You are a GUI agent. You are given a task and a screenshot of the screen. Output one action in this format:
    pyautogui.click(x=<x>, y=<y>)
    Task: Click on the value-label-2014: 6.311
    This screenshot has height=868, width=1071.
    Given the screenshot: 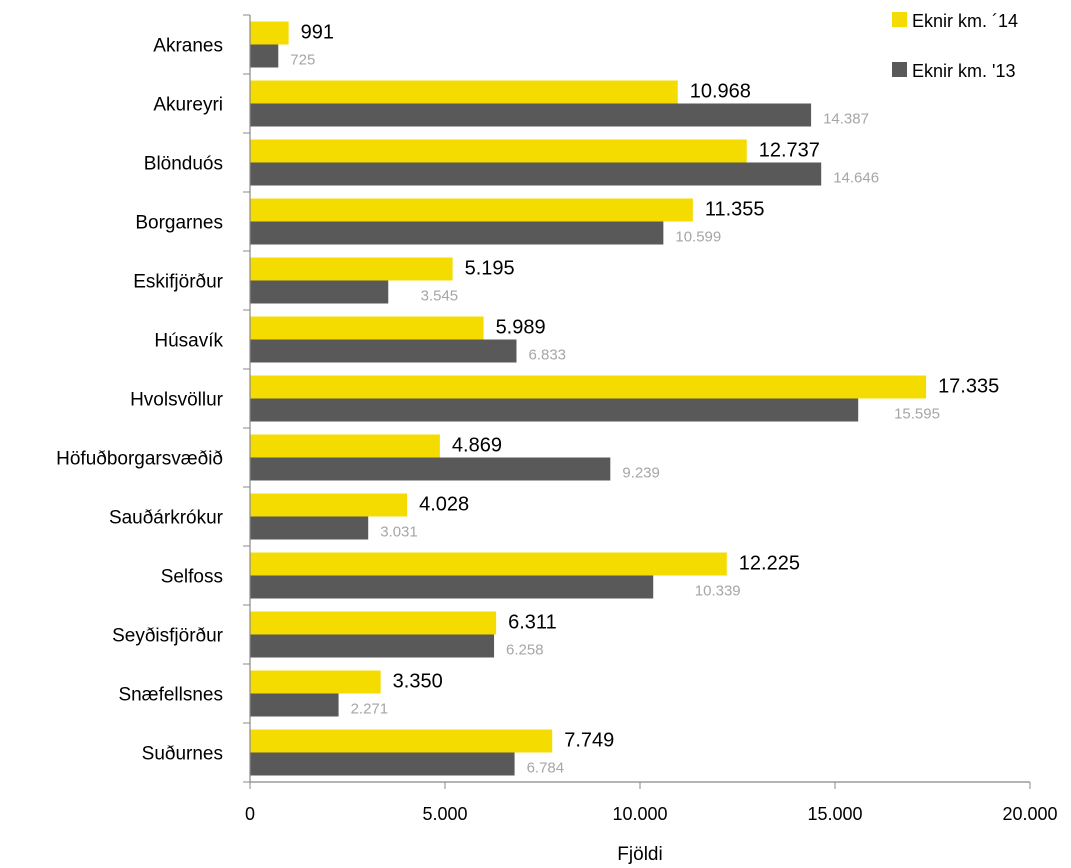 What is the action you would take?
    pyautogui.click(x=532, y=623)
    